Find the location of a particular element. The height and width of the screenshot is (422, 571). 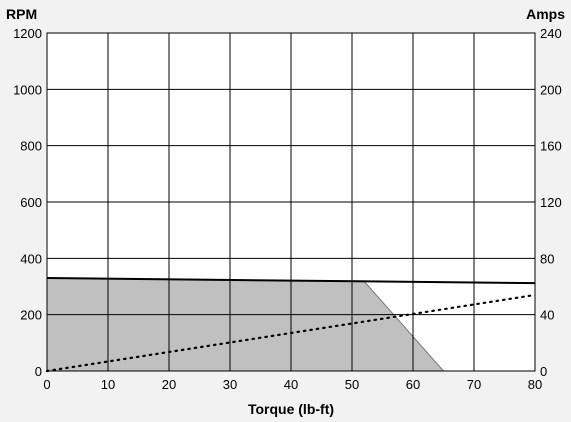

right-y-tick-label: 0 is located at coordinates (543, 371).